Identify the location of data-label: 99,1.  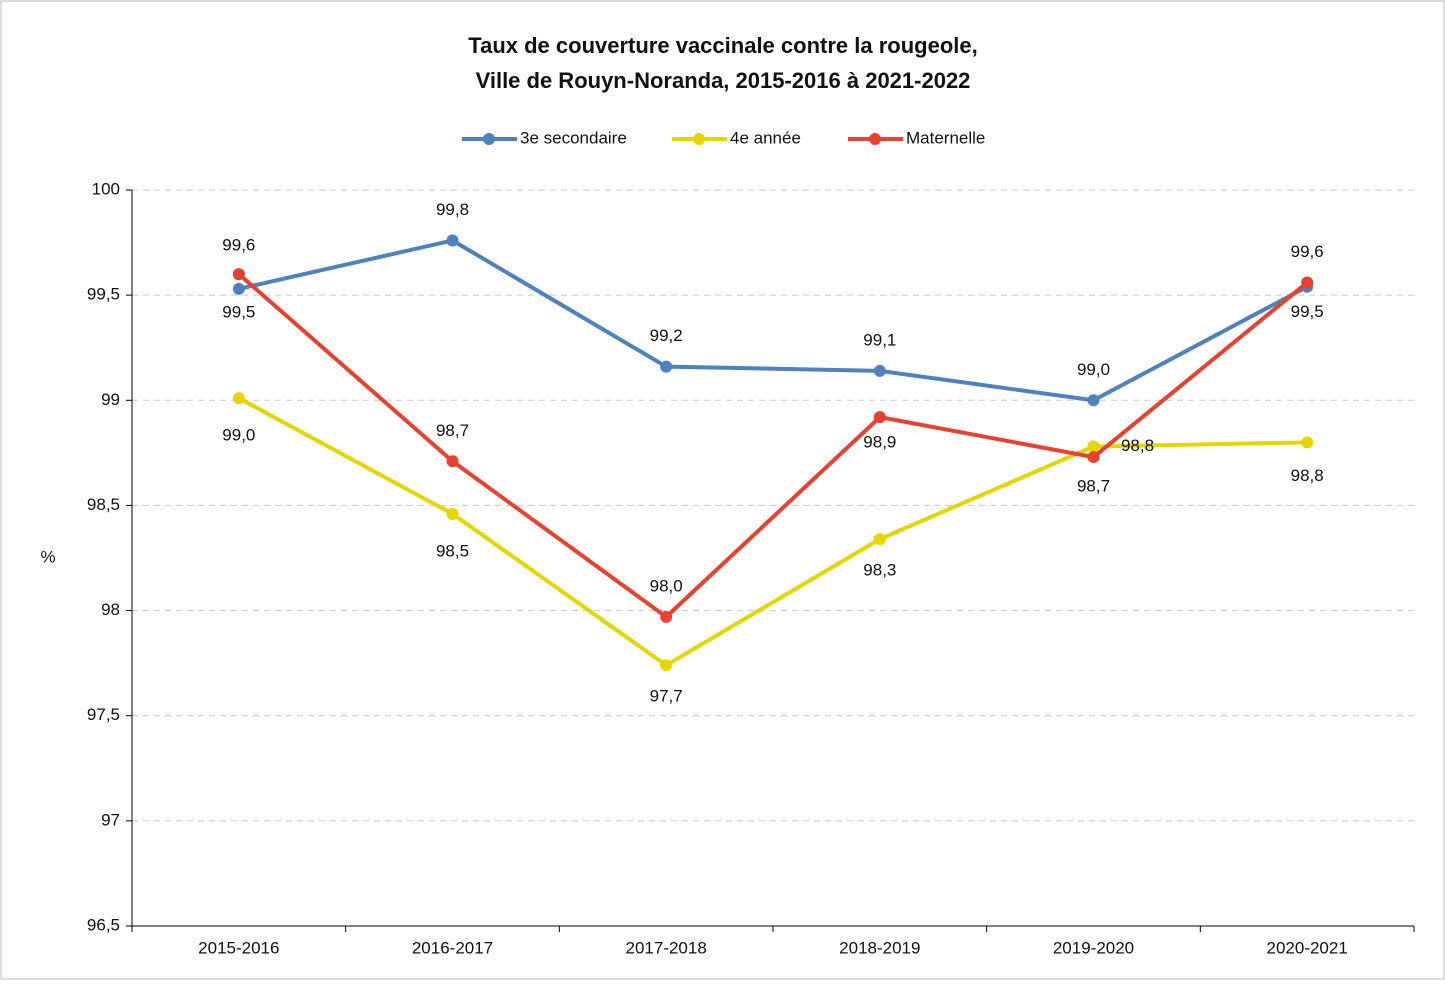
(879, 339).